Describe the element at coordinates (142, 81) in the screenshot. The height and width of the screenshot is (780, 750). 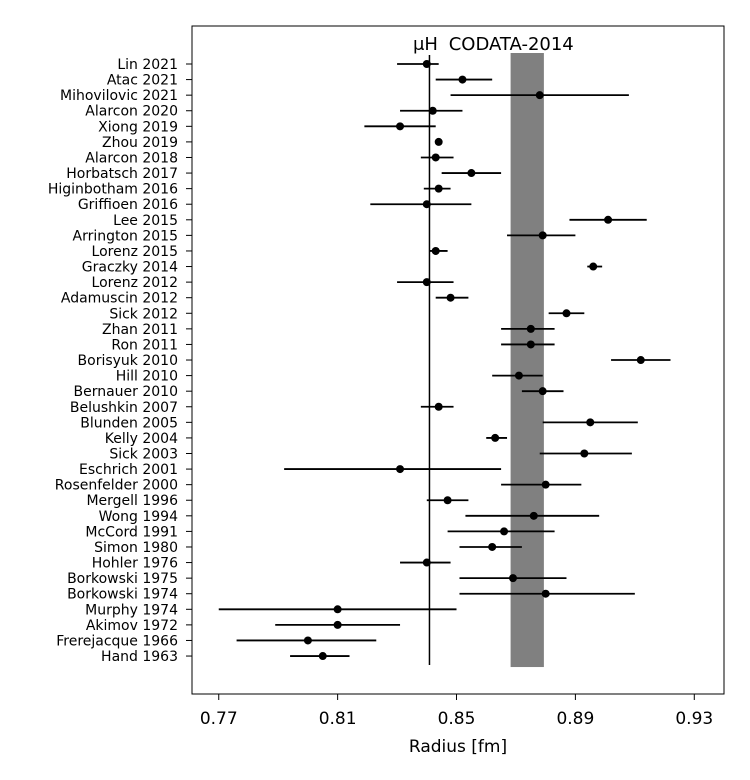
I see `y-label-atac-2021: Atac 2021` at that location.